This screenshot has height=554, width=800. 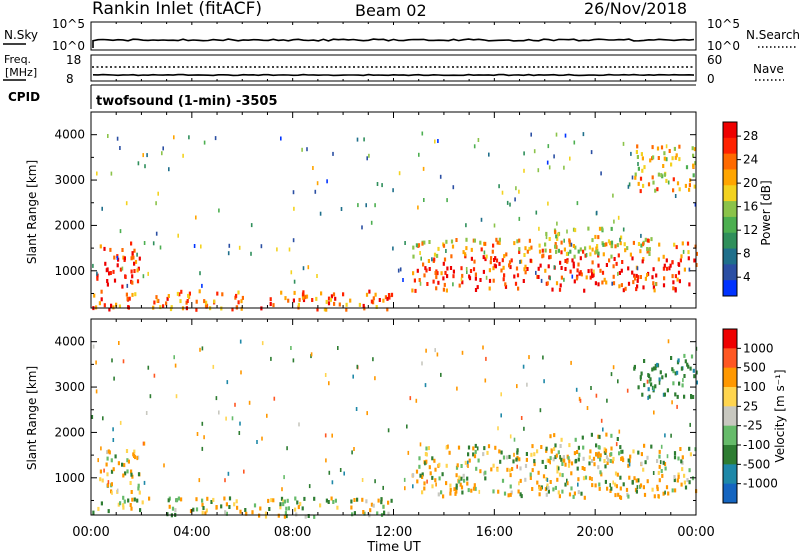 What do you see at coordinates (766, 212) in the screenshot?
I see `power-colorbar-title: Power [dB]` at bounding box center [766, 212].